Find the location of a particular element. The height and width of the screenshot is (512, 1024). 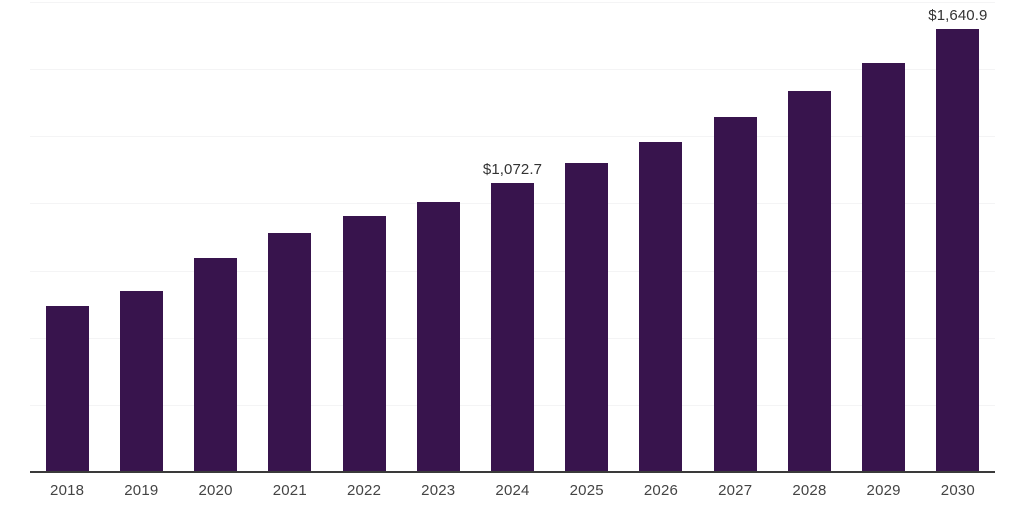

x-tick-label: 2029 is located at coordinates (883, 490).